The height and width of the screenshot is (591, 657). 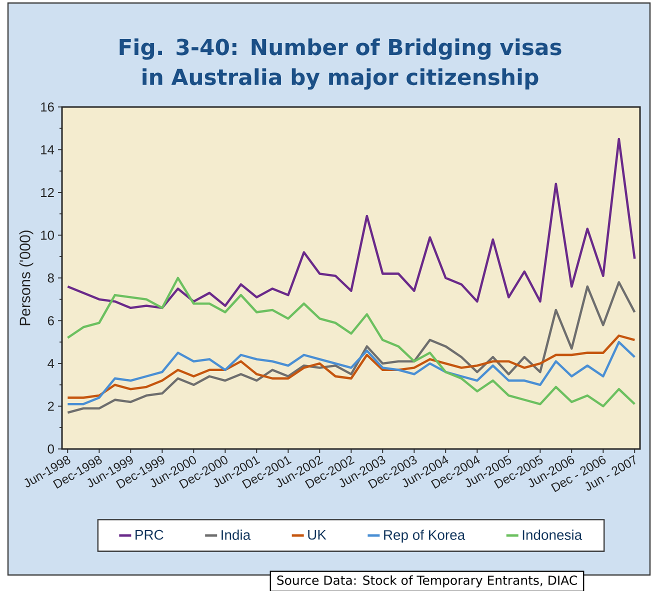 What do you see at coordinates (150, 535) in the screenshot?
I see `legend-label: PRC` at bounding box center [150, 535].